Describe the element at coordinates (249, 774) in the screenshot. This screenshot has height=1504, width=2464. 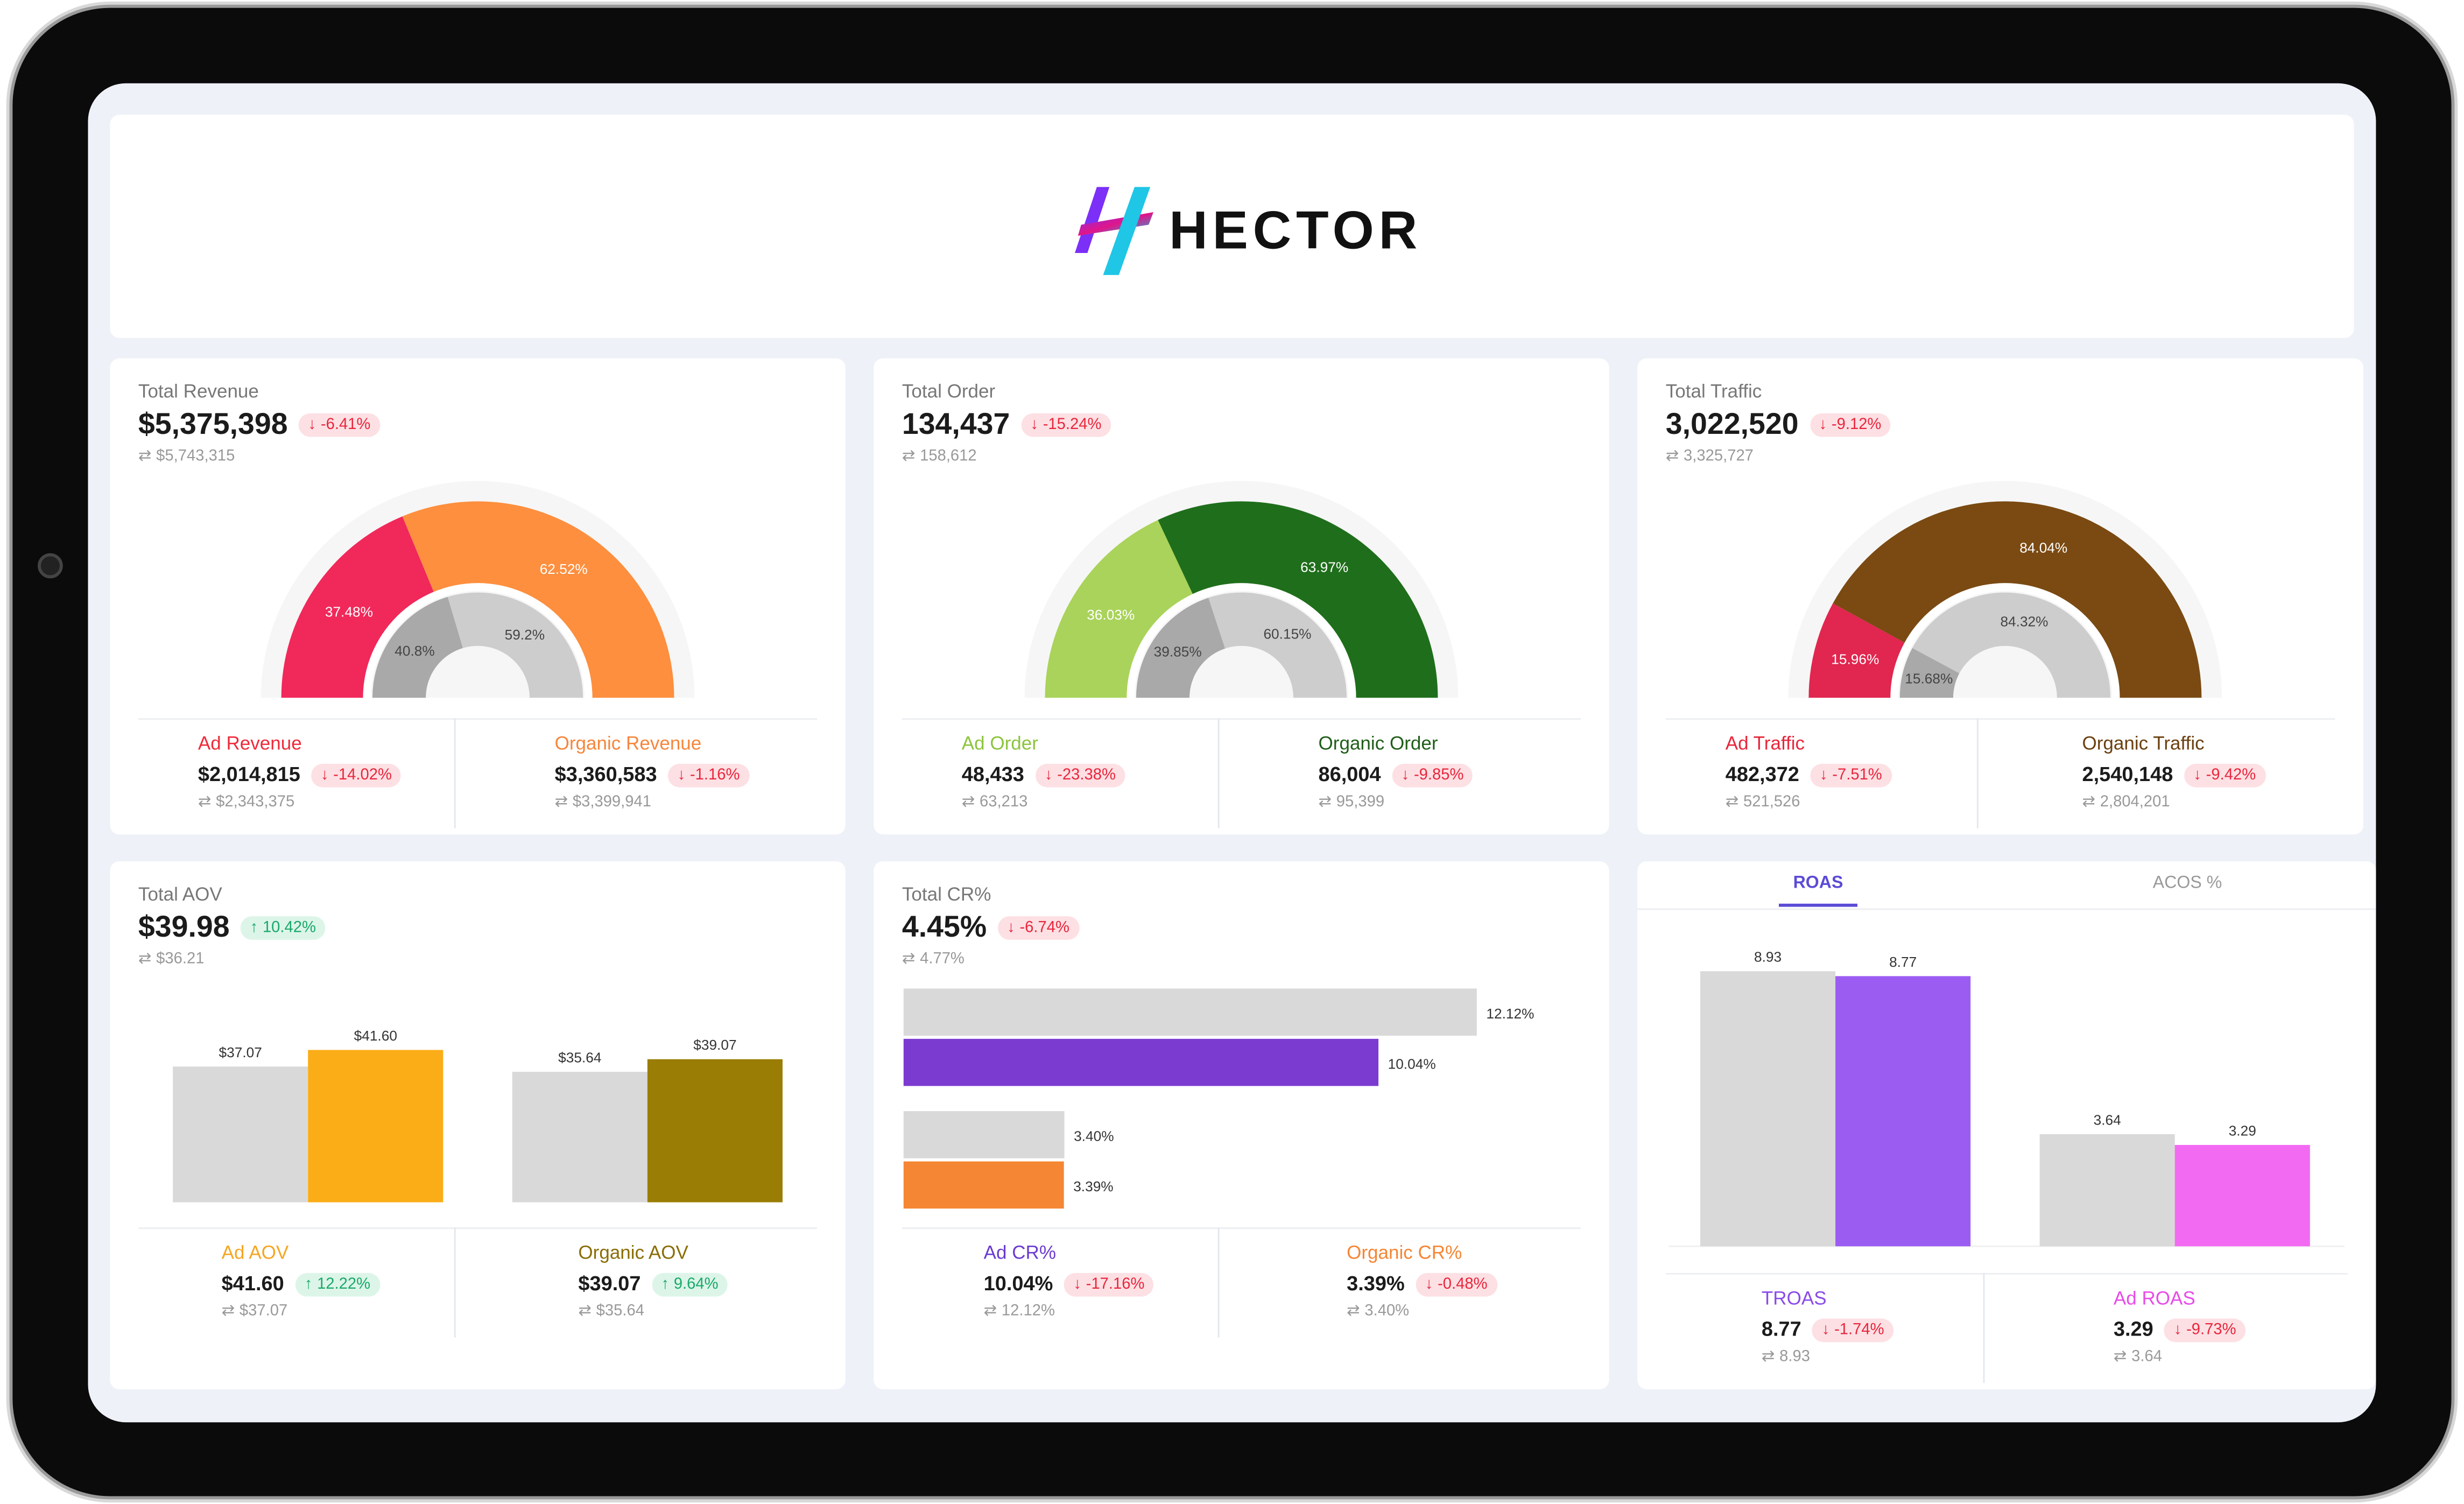
I see `stat-amount: $2,014,815` at that location.